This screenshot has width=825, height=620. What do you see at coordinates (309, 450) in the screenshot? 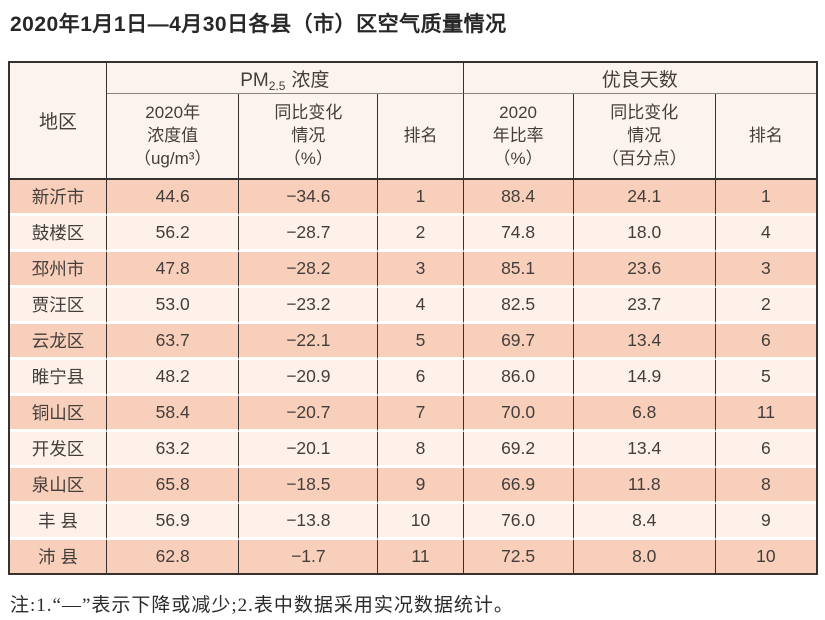
I see `pm25-change-cell: −20.1` at bounding box center [309, 450].